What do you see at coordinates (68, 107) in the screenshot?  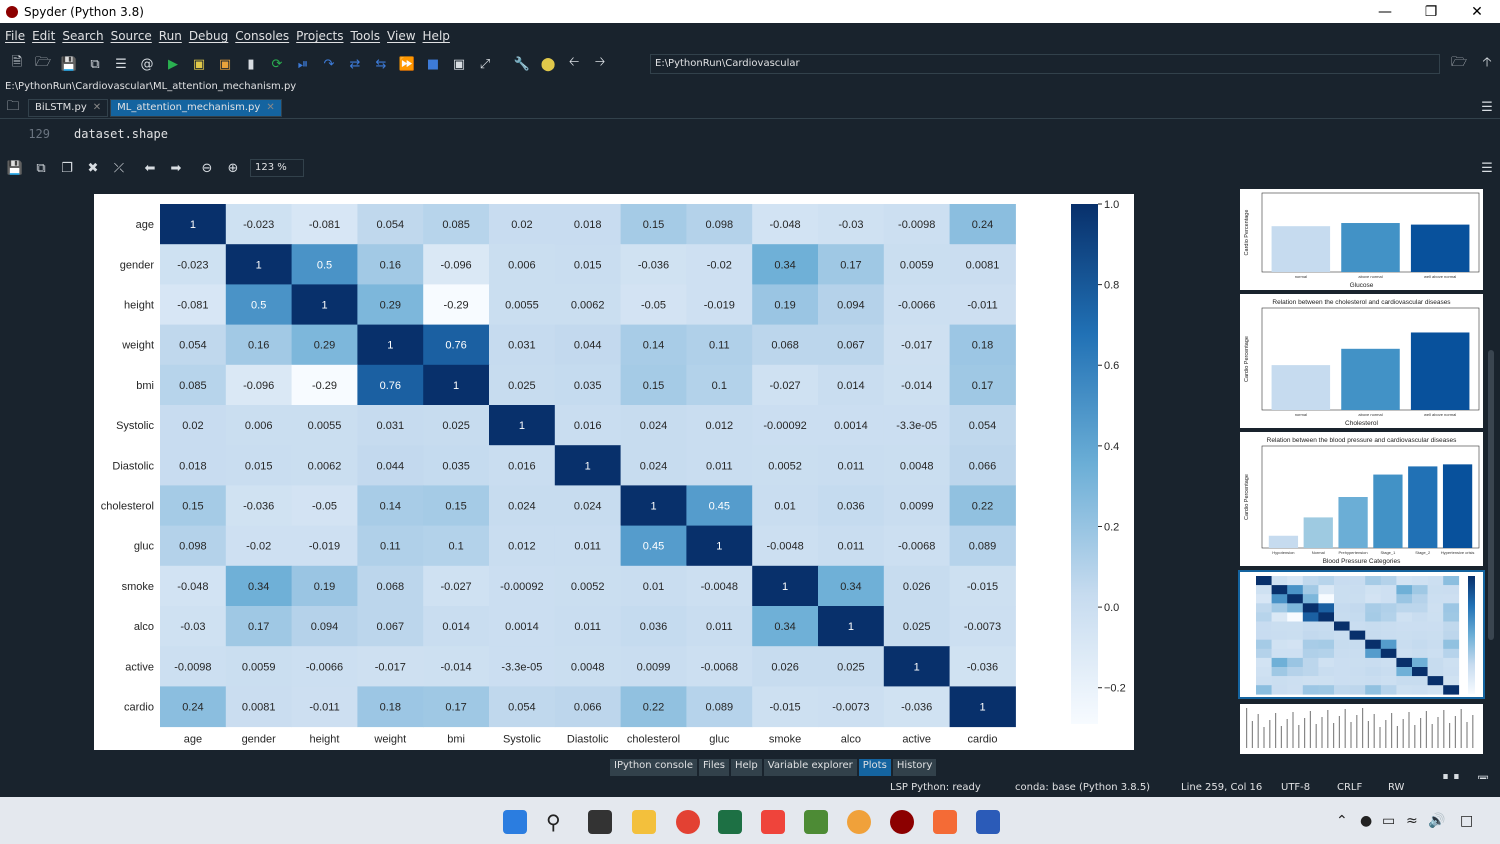 I see `tab-bilstm: BiLSTM.py ✕` at bounding box center [68, 107].